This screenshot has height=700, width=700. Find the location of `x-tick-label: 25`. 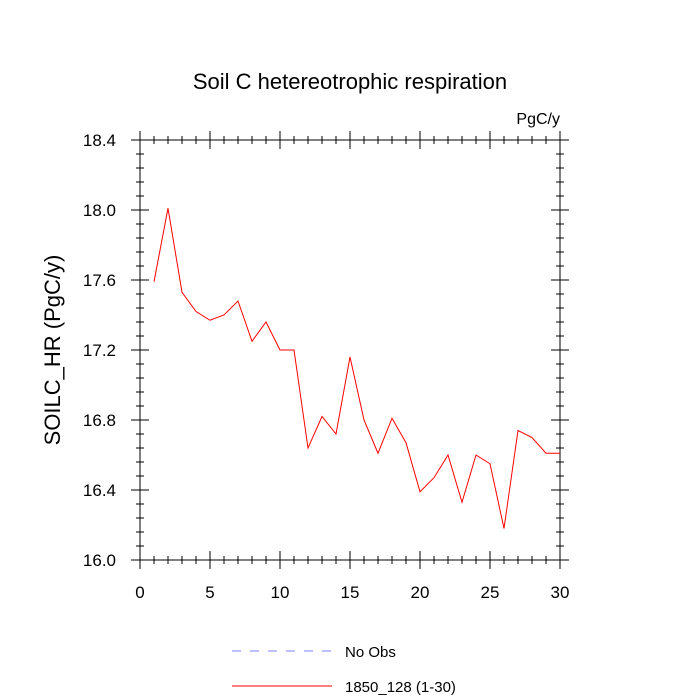

x-tick-label: 25 is located at coordinates (490, 592).